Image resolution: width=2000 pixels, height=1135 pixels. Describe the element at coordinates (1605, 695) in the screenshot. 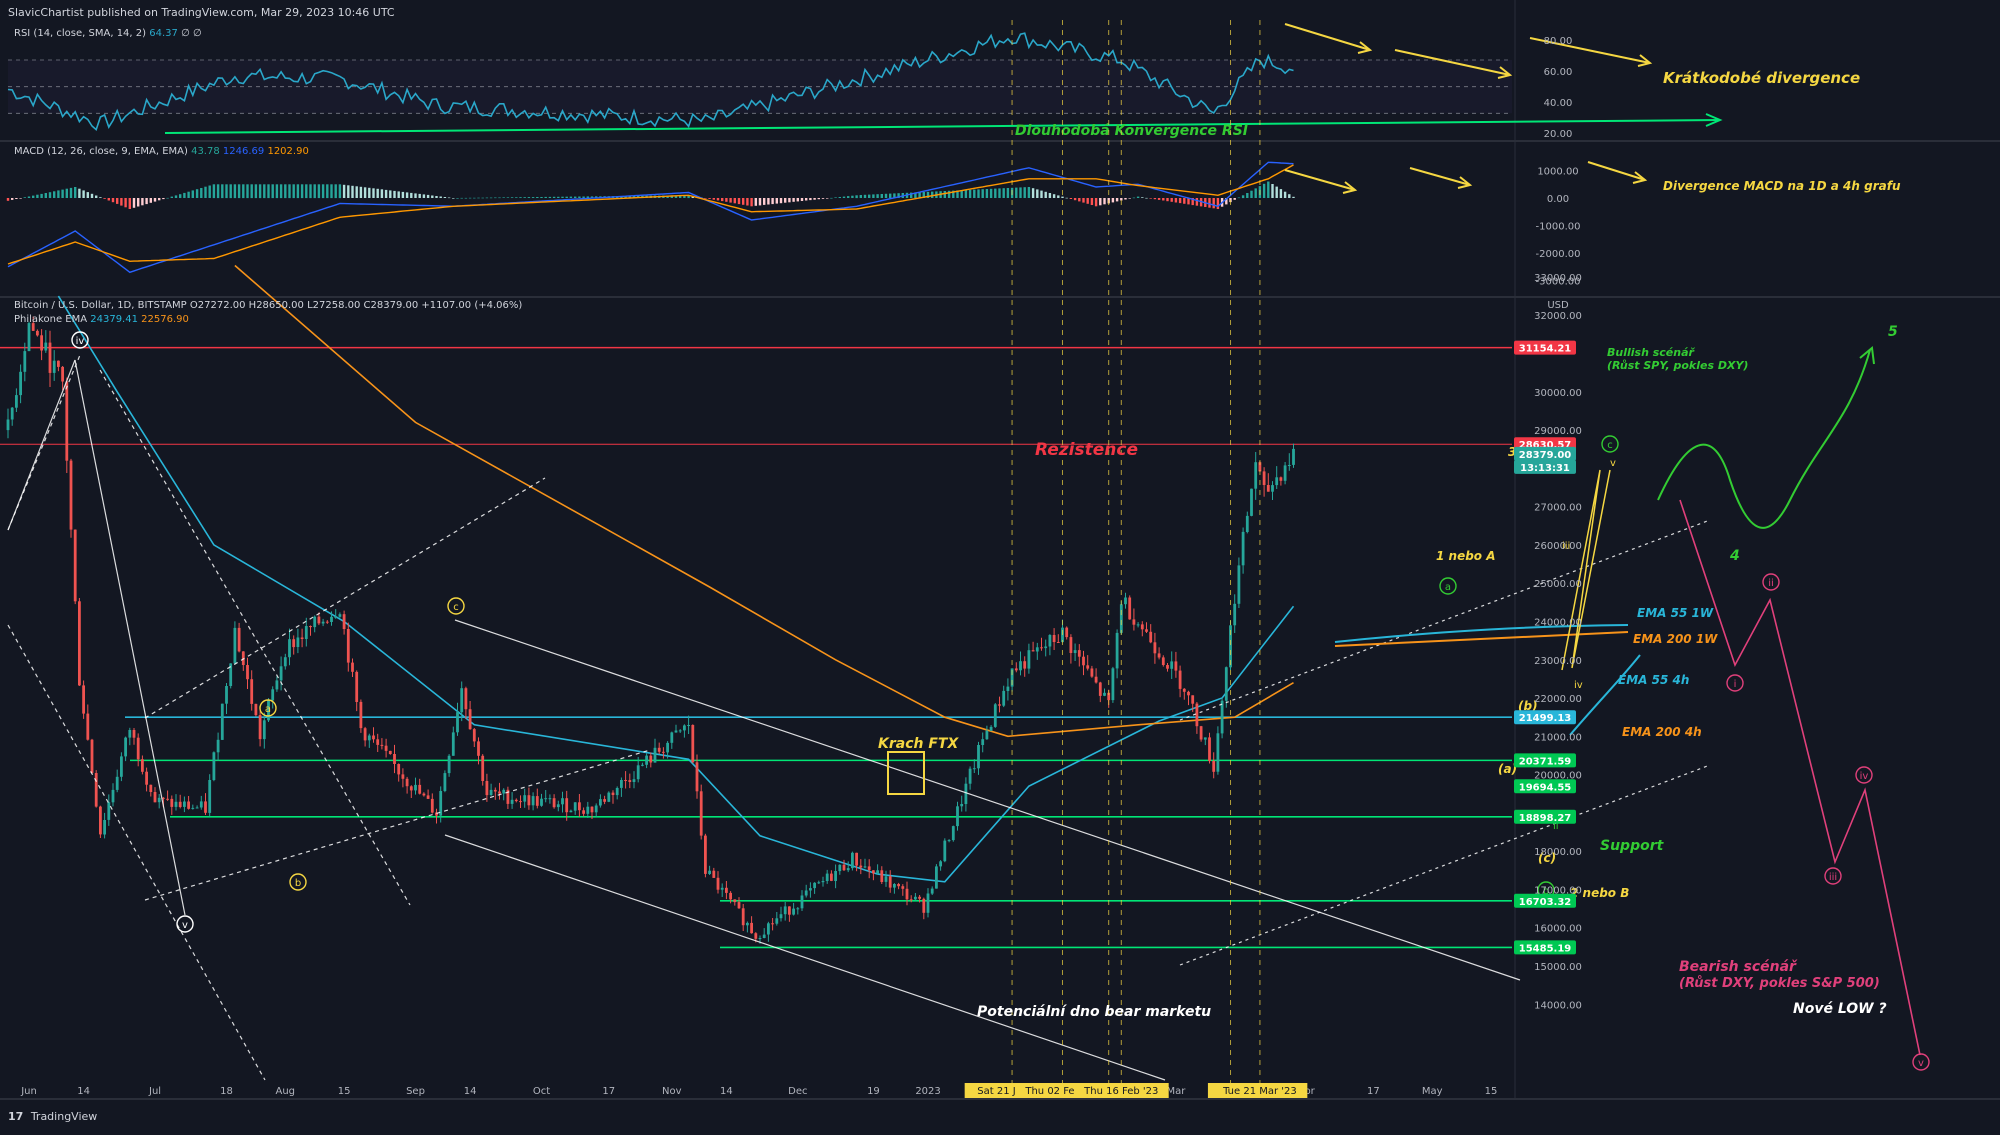

I see `ema55-4h-curve` at that location.